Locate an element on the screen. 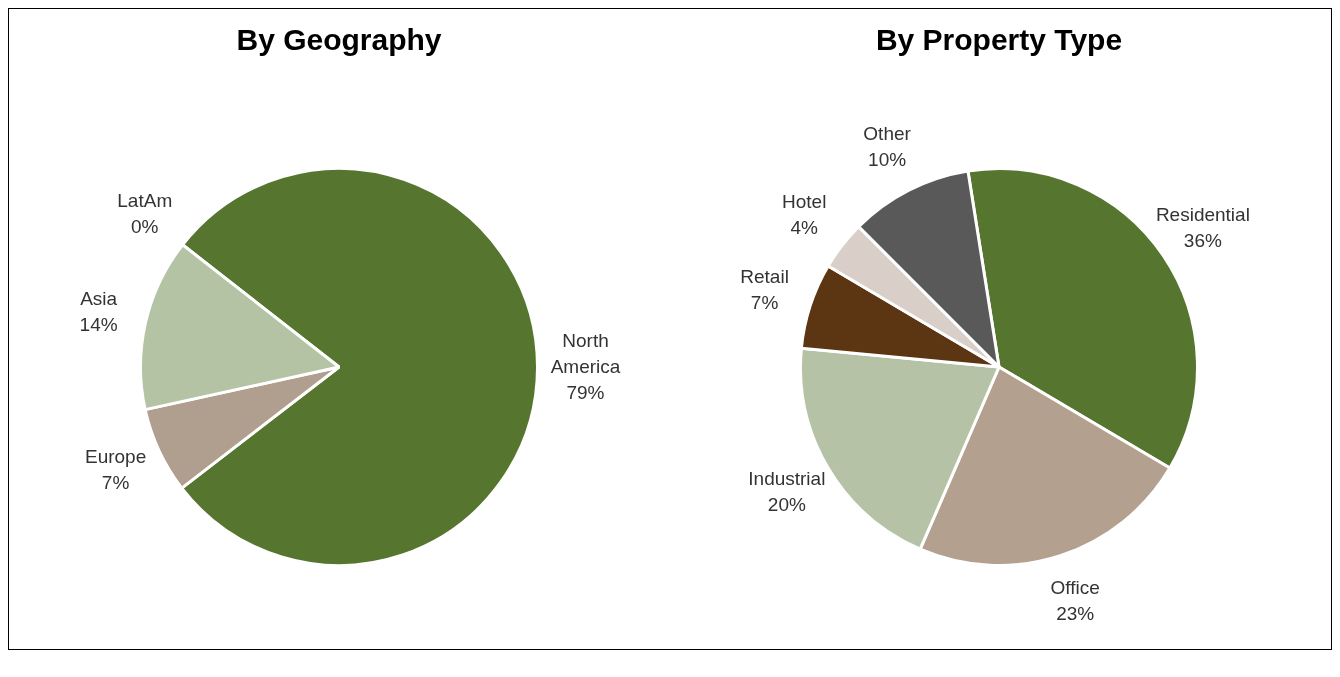 Image resolution: width=1340 pixels, height=677 pixels. data-label: 23% is located at coordinates (1075, 613).